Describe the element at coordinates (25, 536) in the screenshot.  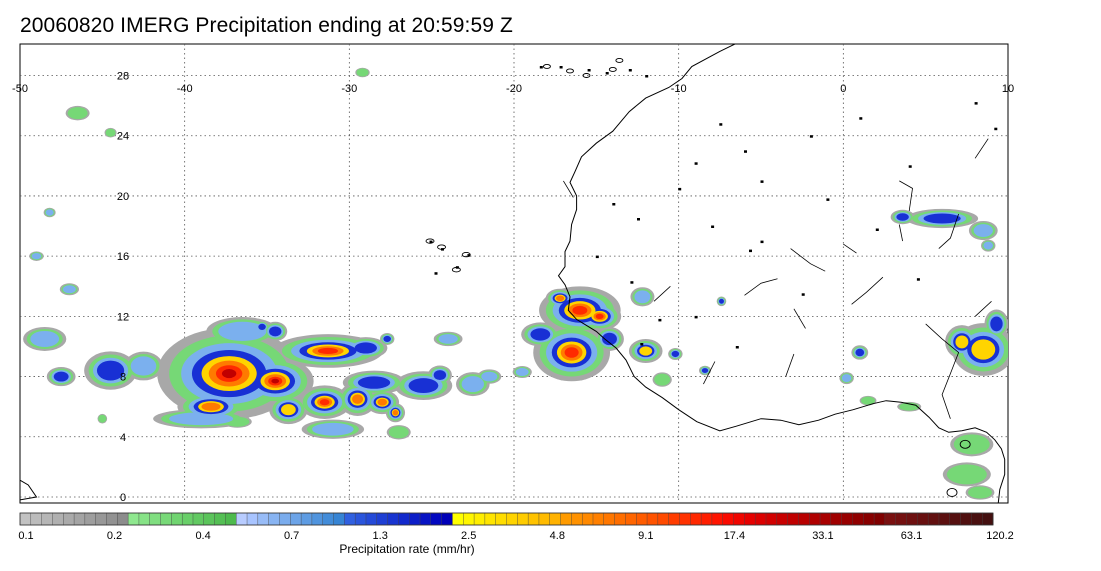
I see `colorbar-tick-label: 0.1` at that location.